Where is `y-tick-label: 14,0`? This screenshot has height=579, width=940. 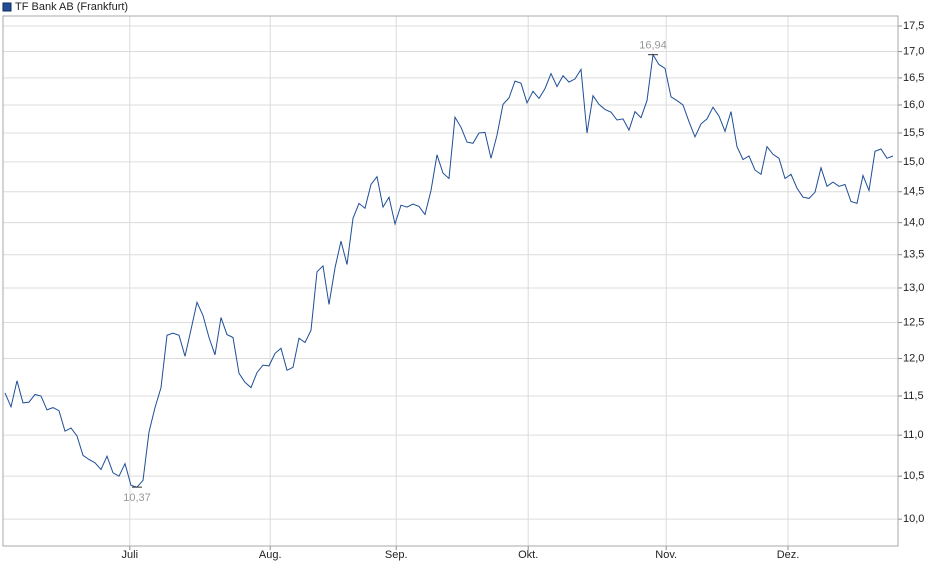 y-tick-label: 14,0 is located at coordinates (913, 223).